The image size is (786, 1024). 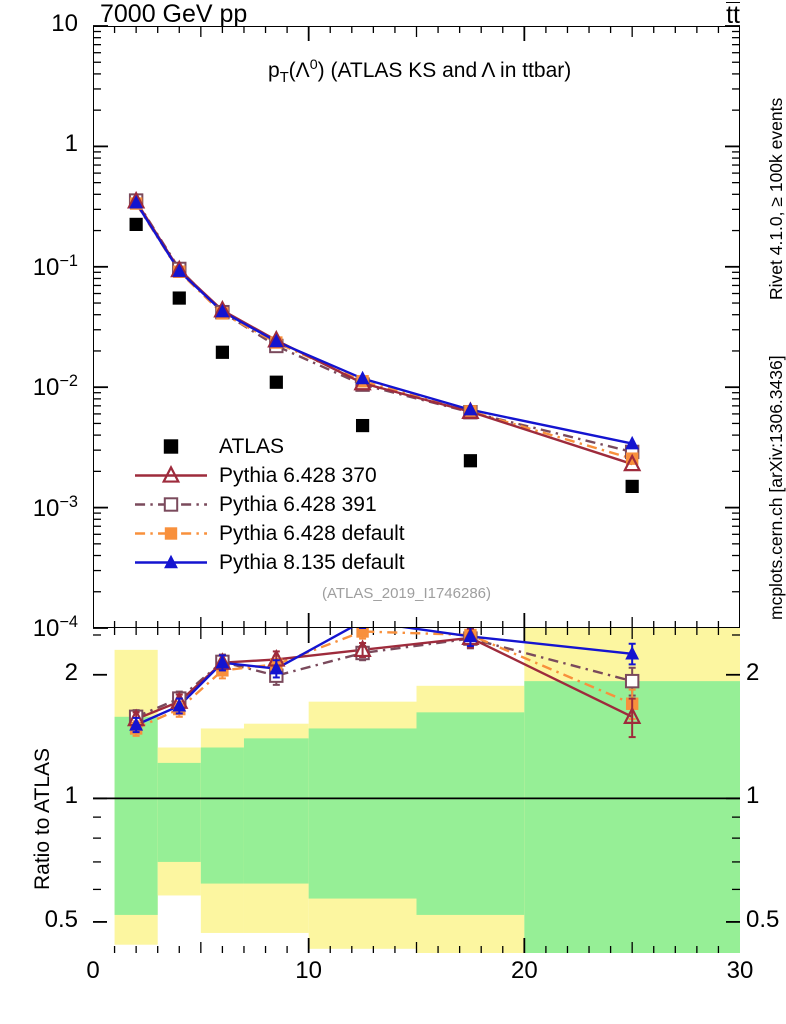 What do you see at coordinates (776, 198) in the screenshot?
I see `rivet-version-label: Rivet 4.1.0, ≥ 100k events` at bounding box center [776, 198].